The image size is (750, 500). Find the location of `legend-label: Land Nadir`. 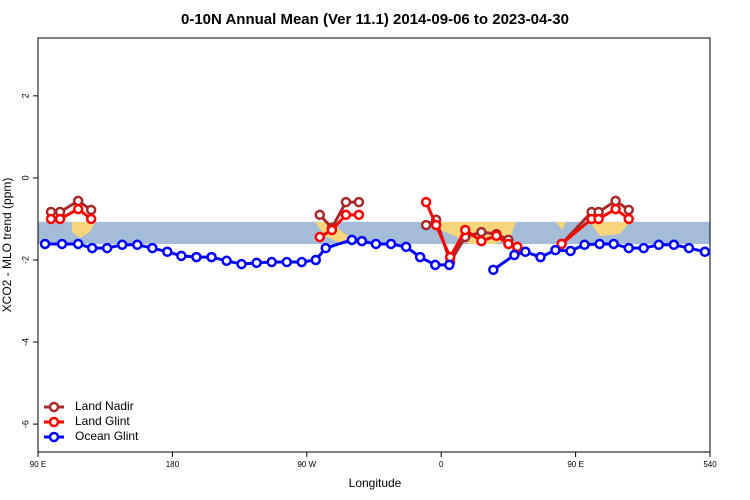

legend-label: Land Nadir is located at coordinates (104, 406).